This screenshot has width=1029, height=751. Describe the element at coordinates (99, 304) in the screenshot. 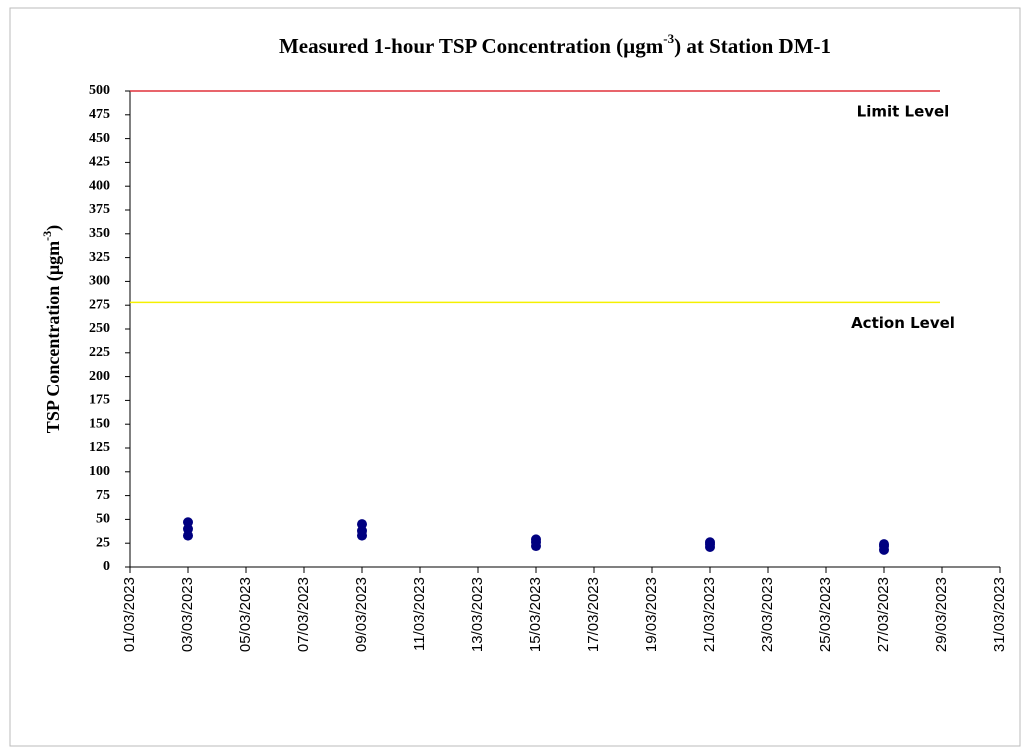

I see `y-tick-label: 275` at that location.